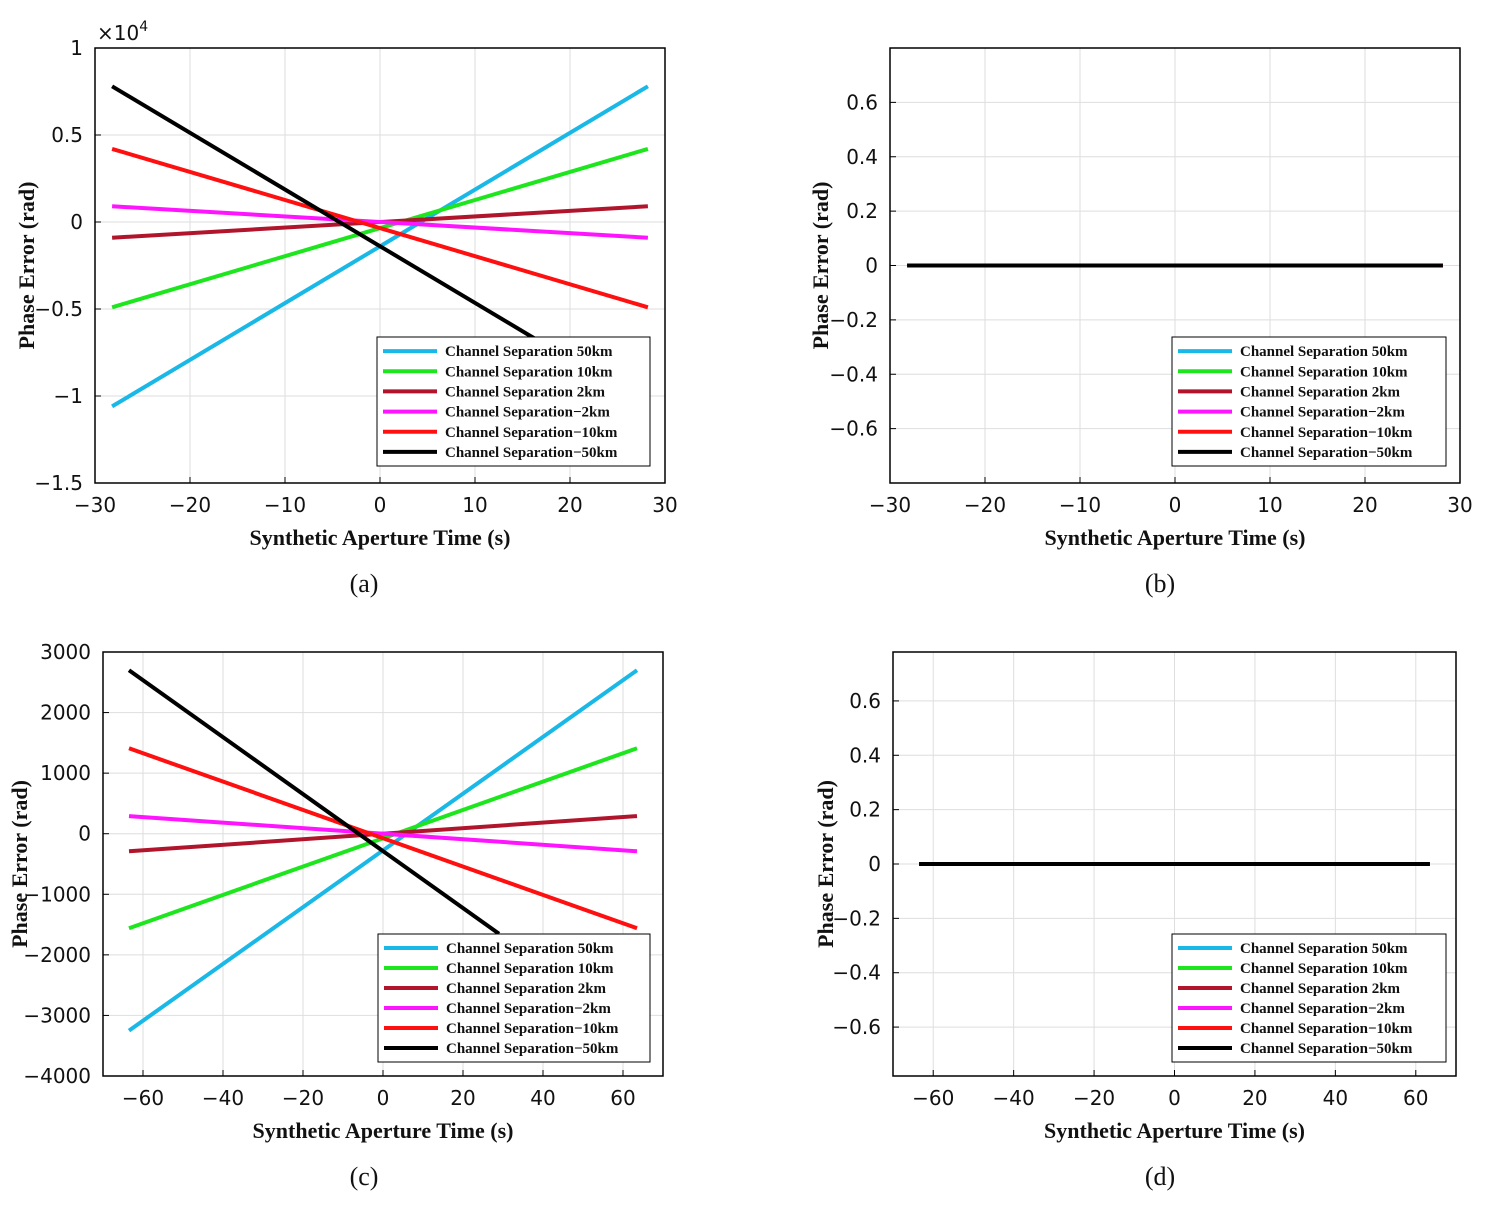 Image resolution: width=1486 pixels, height=1206 pixels. What do you see at coordinates (58, 483) in the screenshot?
I see `y-tick-label: −1.5` at bounding box center [58, 483].